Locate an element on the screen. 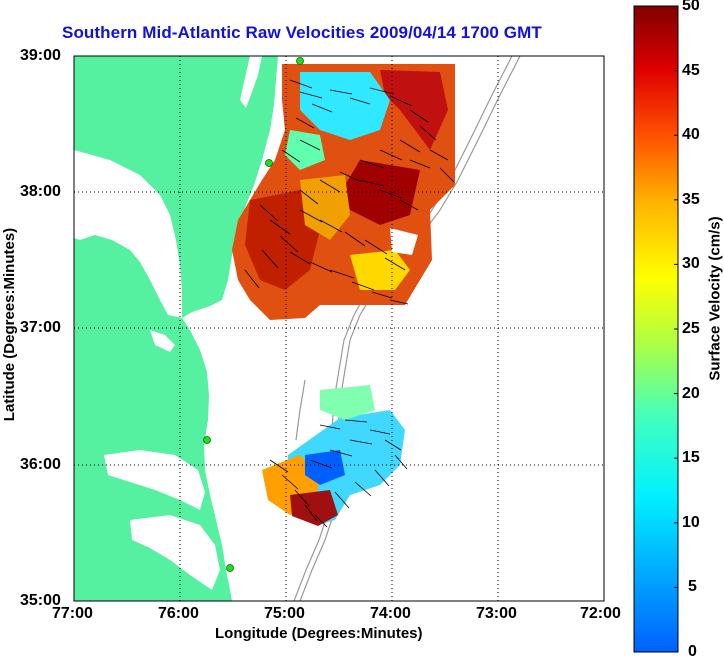 This screenshot has width=724, height=661. colorbar-tick-label: 45 is located at coordinates (691, 70).